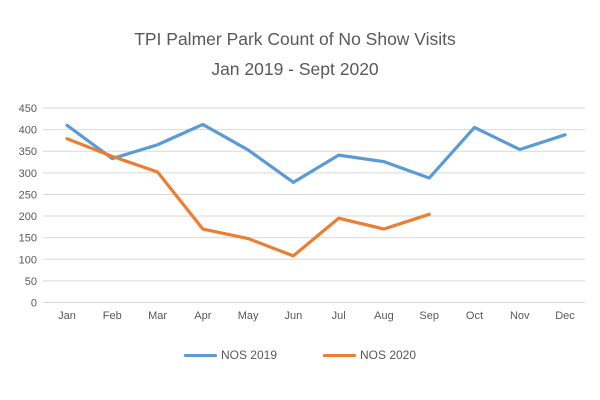 Image resolution: width=600 pixels, height=400 pixels. I want to click on legend-item-nos-2019: NOS 2019, so click(230, 355).